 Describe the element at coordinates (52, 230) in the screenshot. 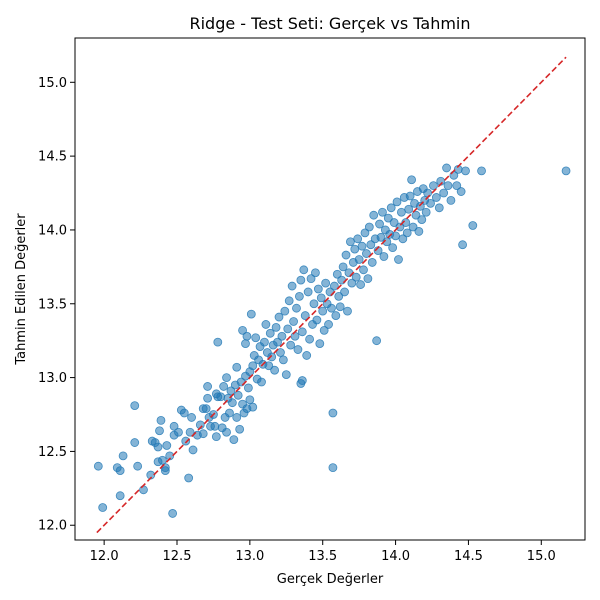

I see `y-tick-label: 14.0` at that location.